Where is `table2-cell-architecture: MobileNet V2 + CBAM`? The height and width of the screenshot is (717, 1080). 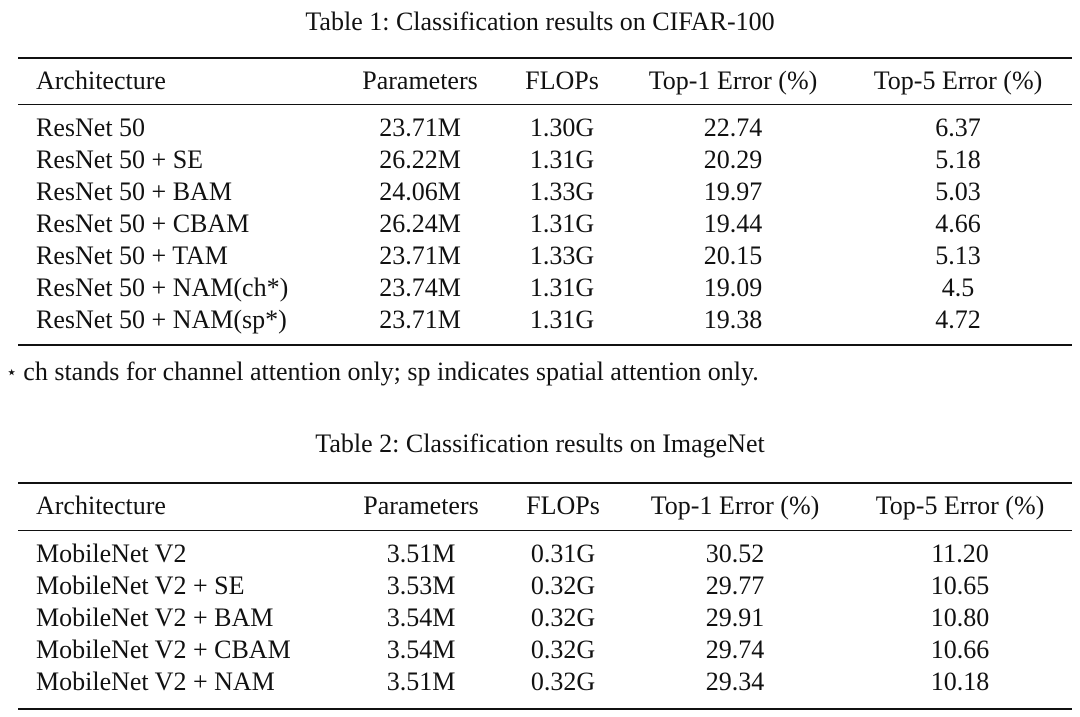 table2-cell-architecture: MobileNet V2 + CBAM is located at coordinates (163, 649).